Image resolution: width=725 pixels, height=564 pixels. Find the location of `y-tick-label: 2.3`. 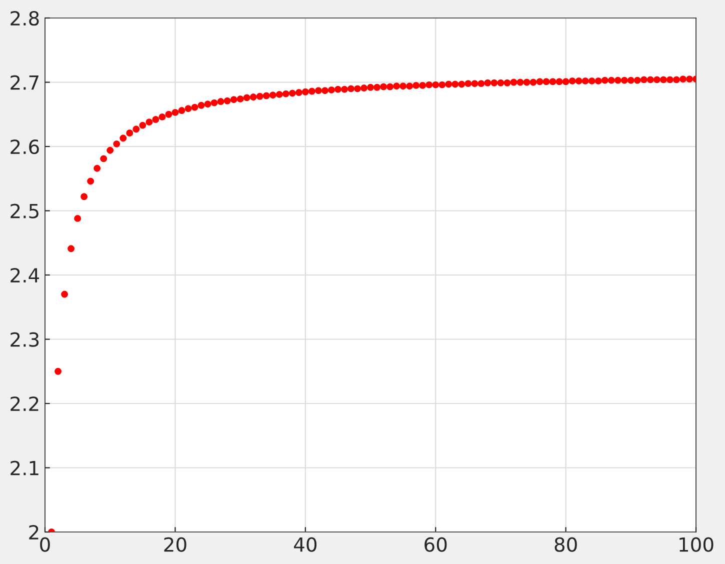

y-tick-label: 2.3 is located at coordinates (24, 339).